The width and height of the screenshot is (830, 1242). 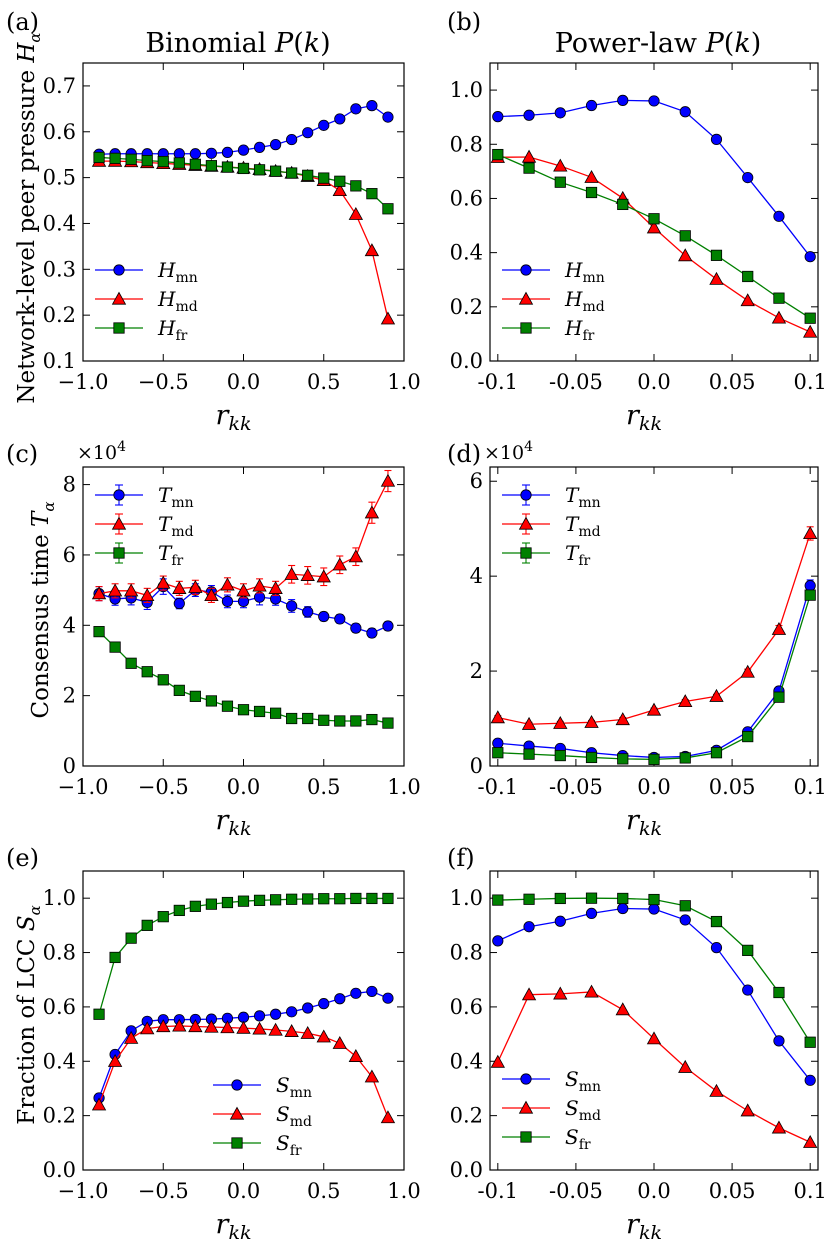 What do you see at coordinates (83, 787) in the screenshot?
I see `x-tick-label: −1.0` at bounding box center [83, 787].